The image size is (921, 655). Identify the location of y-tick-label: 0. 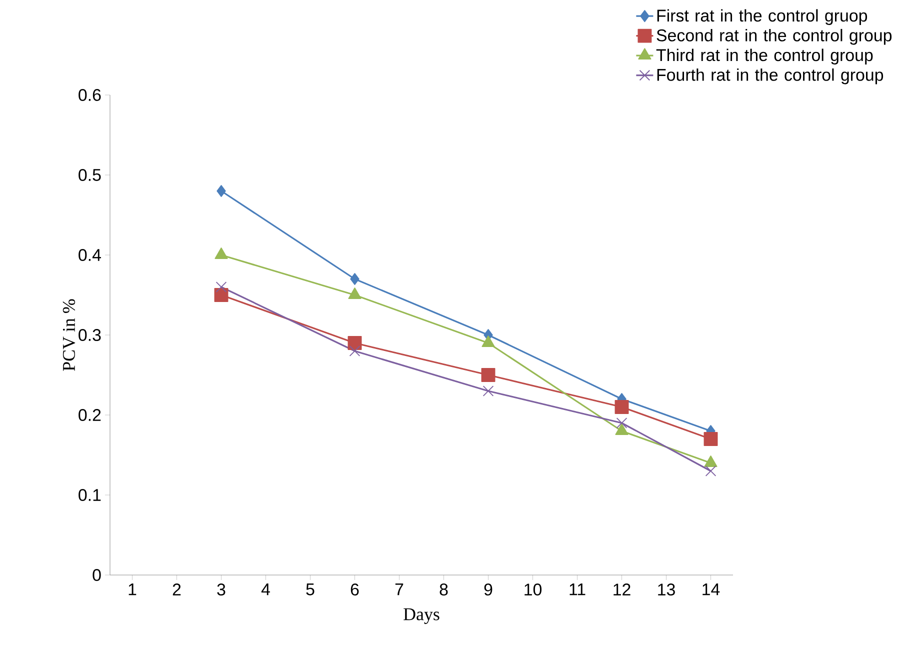
(96, 575).